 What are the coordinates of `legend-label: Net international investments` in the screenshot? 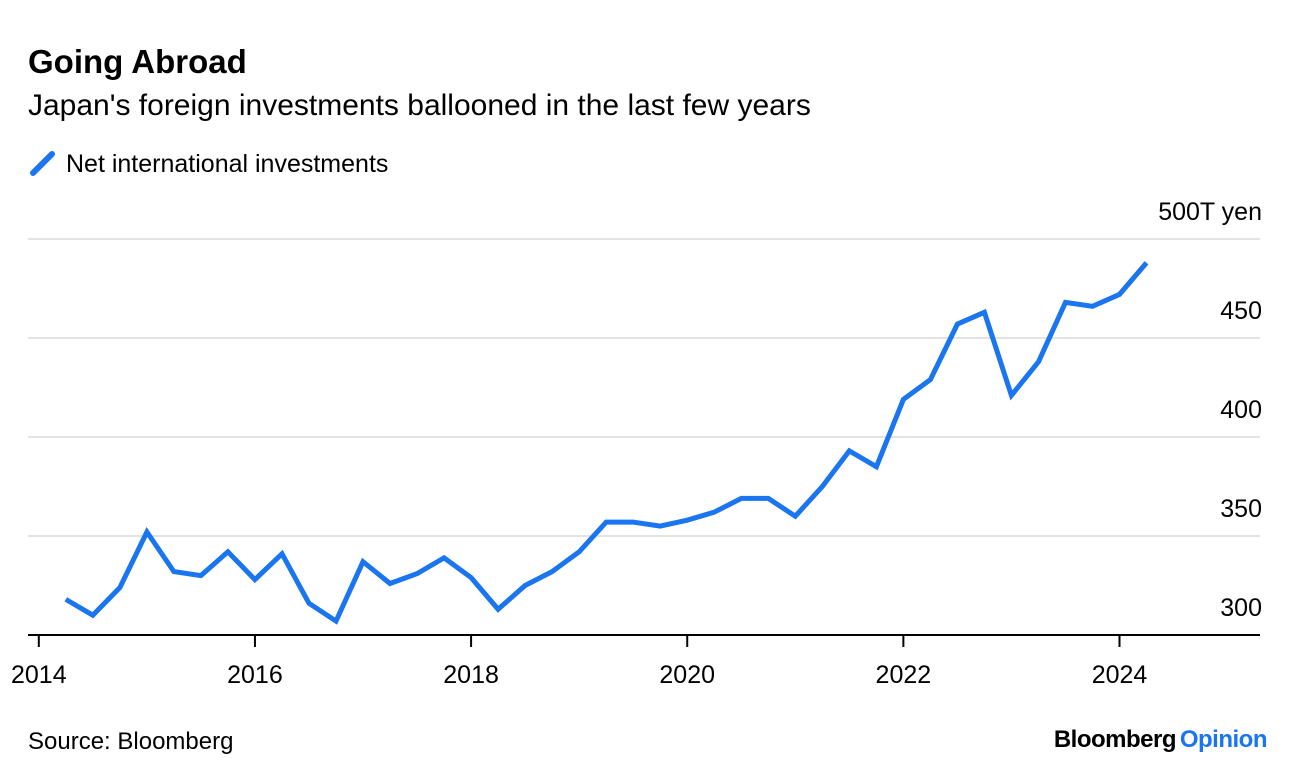 It's located at (227, 164).